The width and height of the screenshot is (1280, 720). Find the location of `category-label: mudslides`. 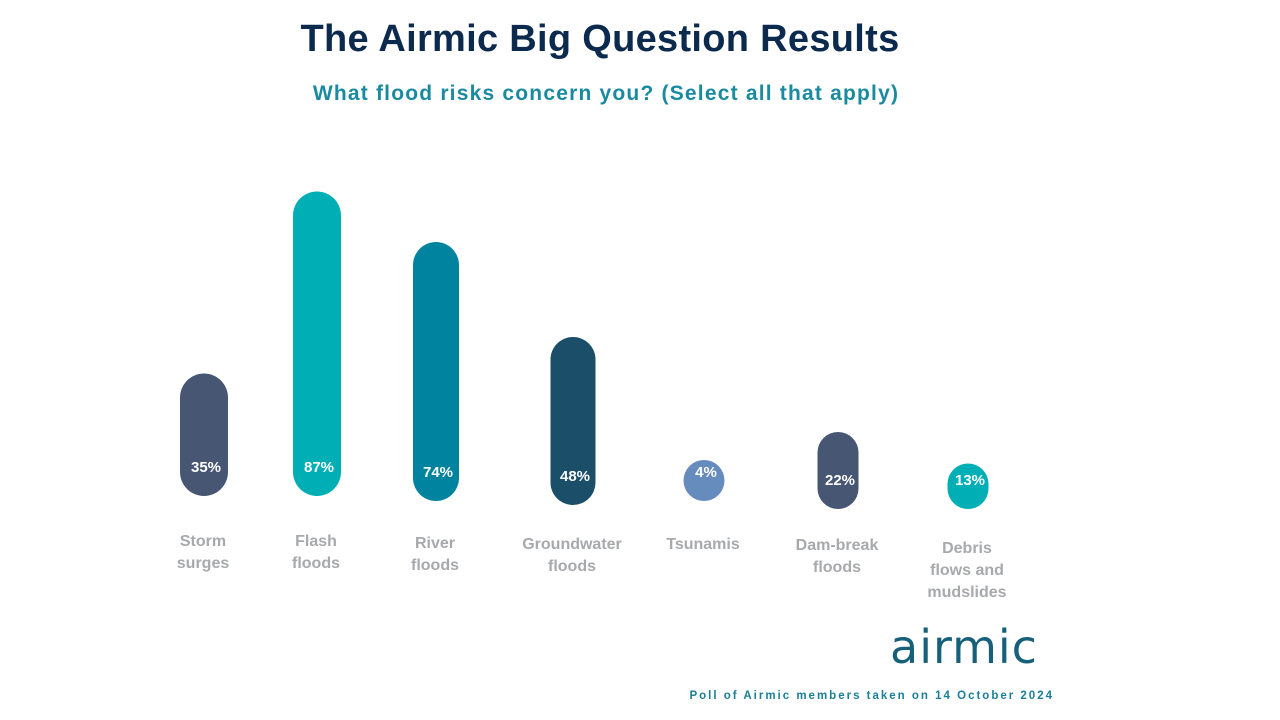

category-label: mudslides is located at coordinates (966, 592).